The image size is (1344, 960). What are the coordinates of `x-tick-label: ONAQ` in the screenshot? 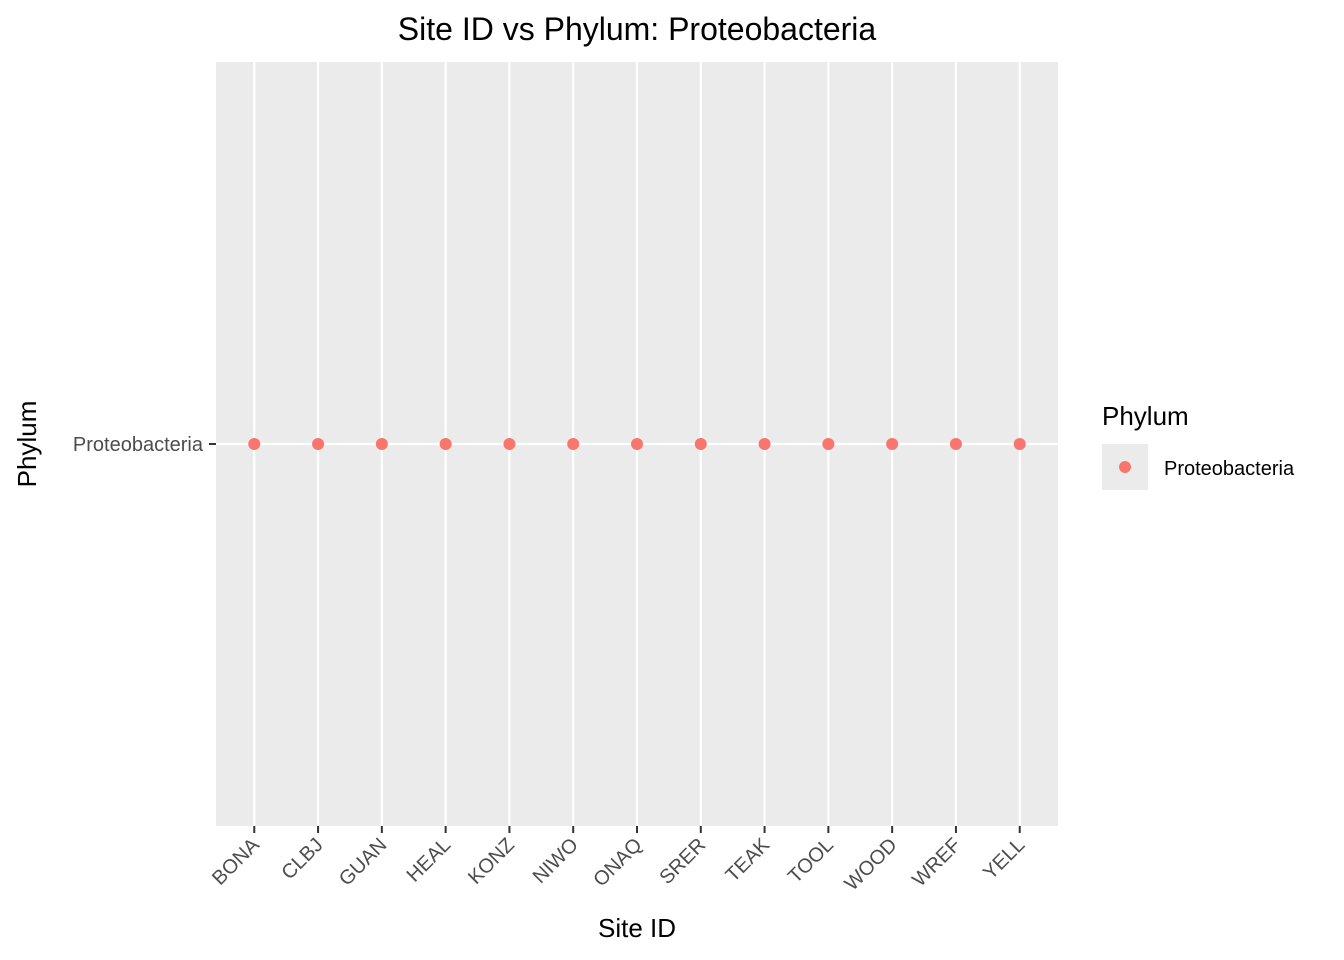 It's located at (617, 862).